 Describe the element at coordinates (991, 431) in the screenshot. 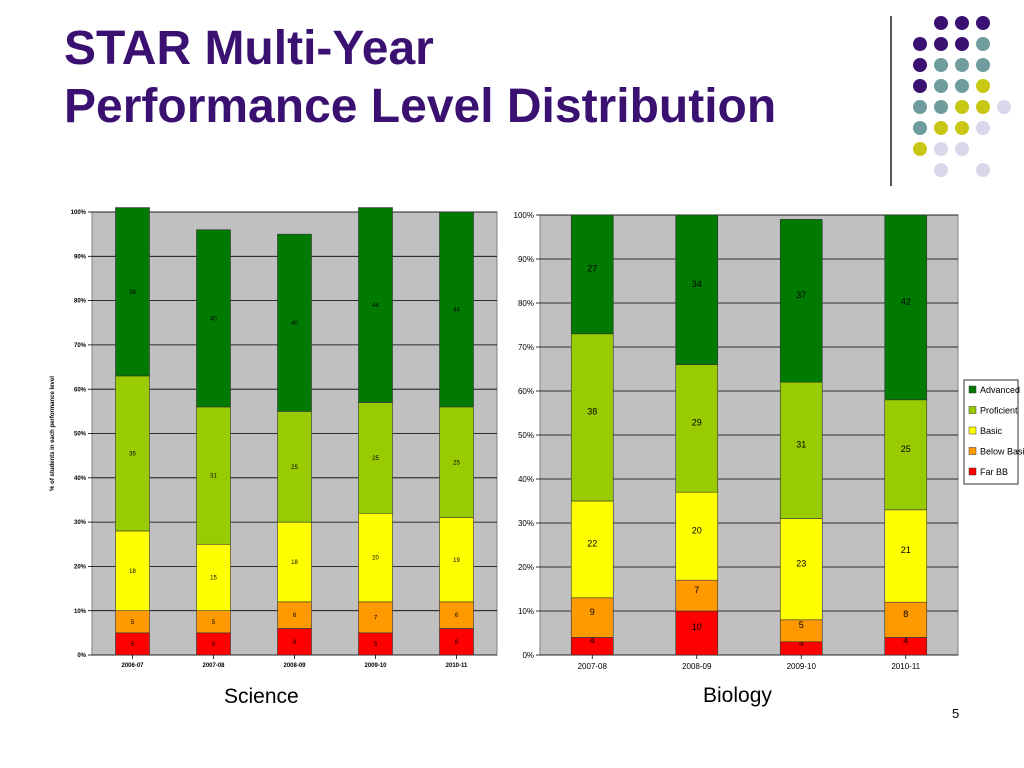

I see `legend-label: Basic` at that location.